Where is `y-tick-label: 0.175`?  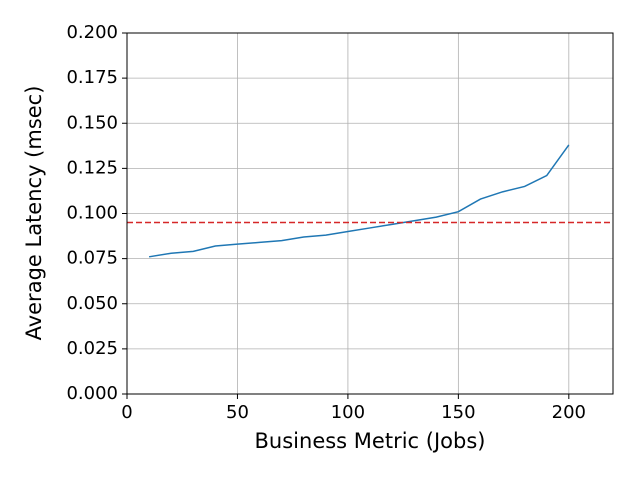
y-tick-label: 0.175 is located at coordinates (92, 77).